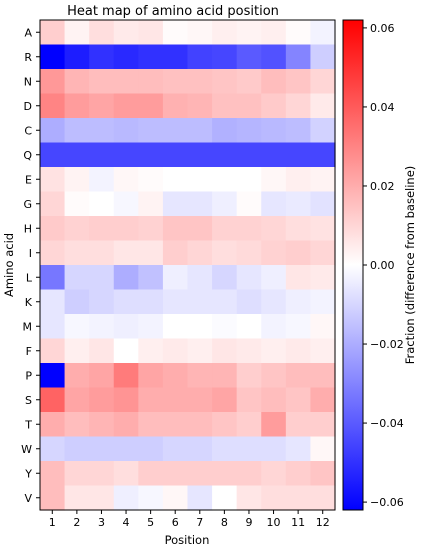 This screenshot has height=550, width=422. I want to click on colorbar, so click(353, 265).